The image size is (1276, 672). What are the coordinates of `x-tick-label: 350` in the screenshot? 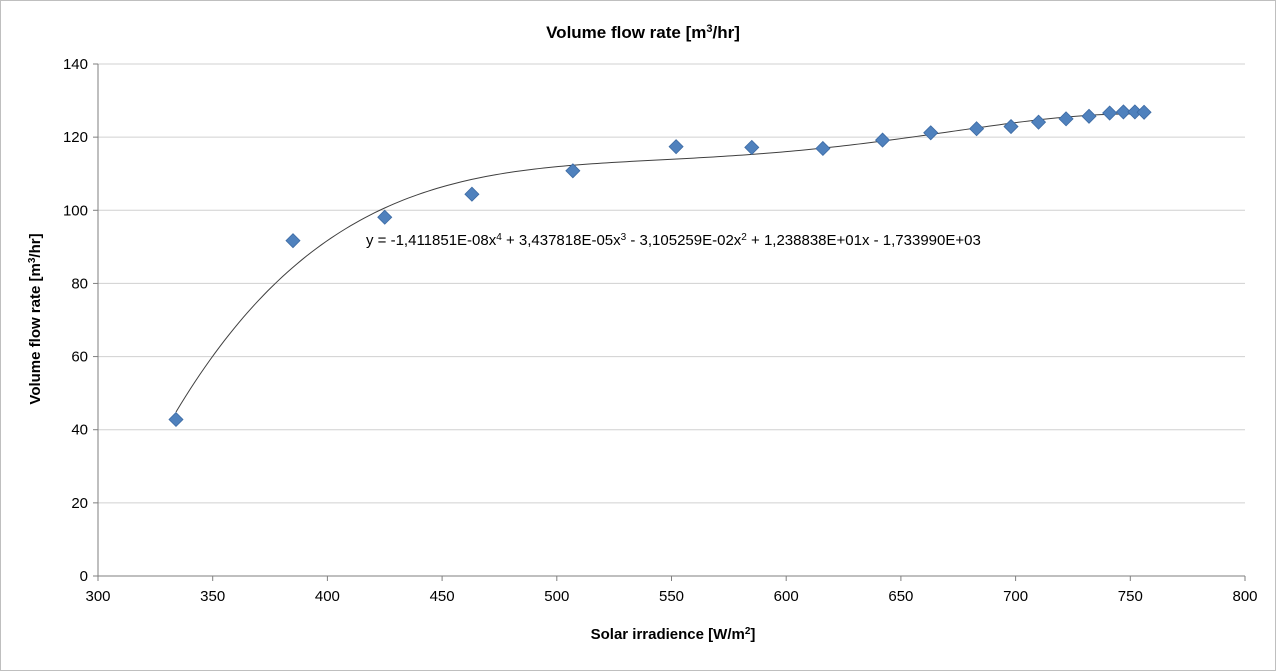 It's located at (212, 596).